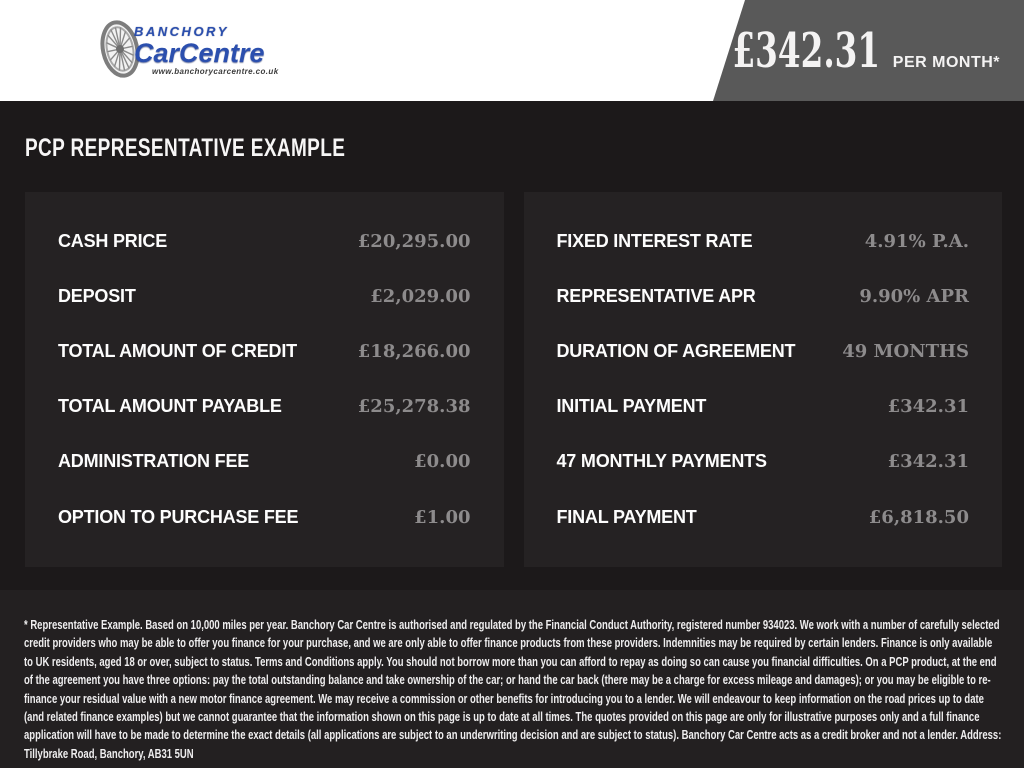 This screenshot has width=1024, height=768. What do you see at coordinates (631, 406) in the screenshot?
I see `row-label: INITIAL PAYMENT` at bounding box center [631, 406].